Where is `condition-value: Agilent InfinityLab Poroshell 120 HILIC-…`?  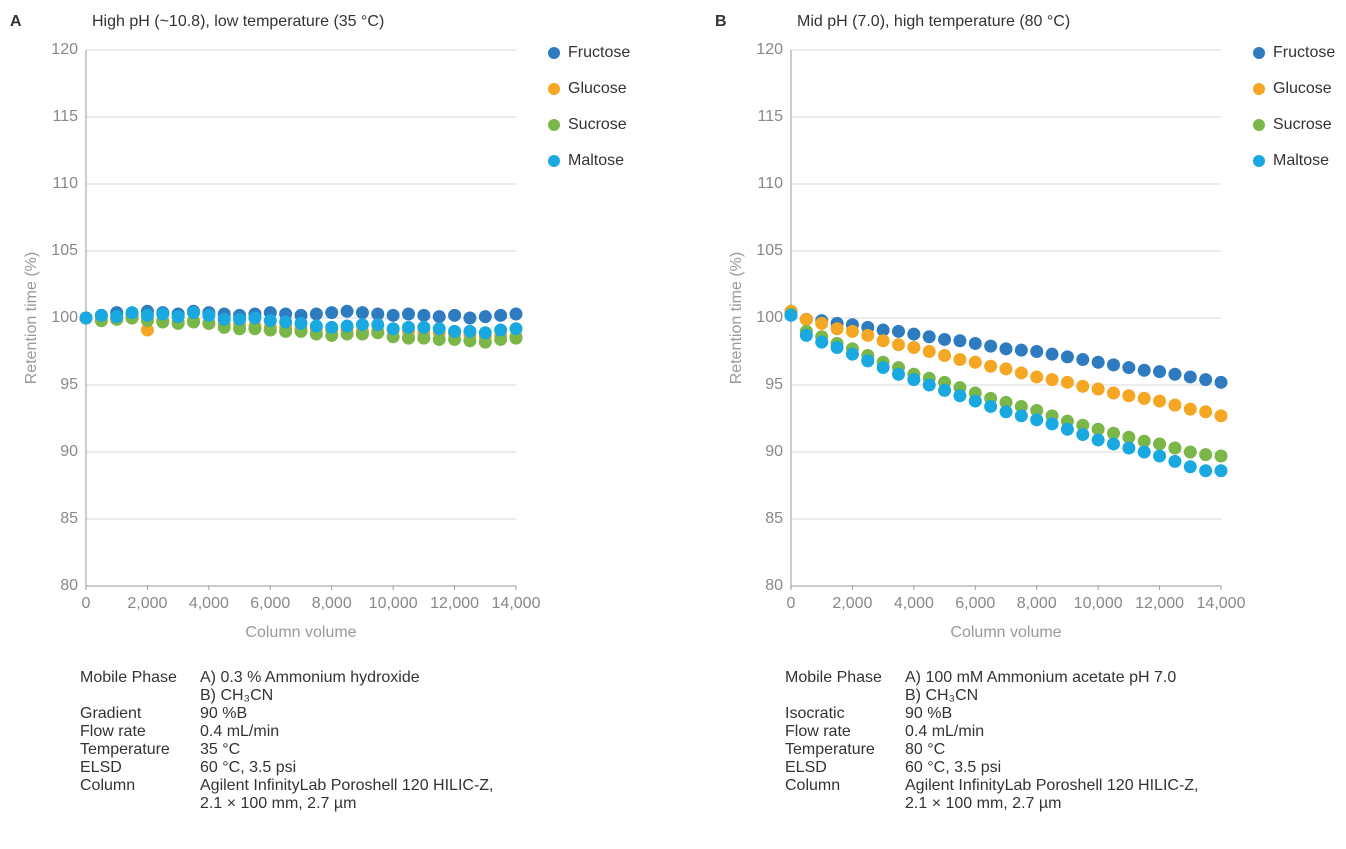
condition-value: Agilent InfinityLab Poroshell 120 HILIC-… is located at coordinates (1051, 785).